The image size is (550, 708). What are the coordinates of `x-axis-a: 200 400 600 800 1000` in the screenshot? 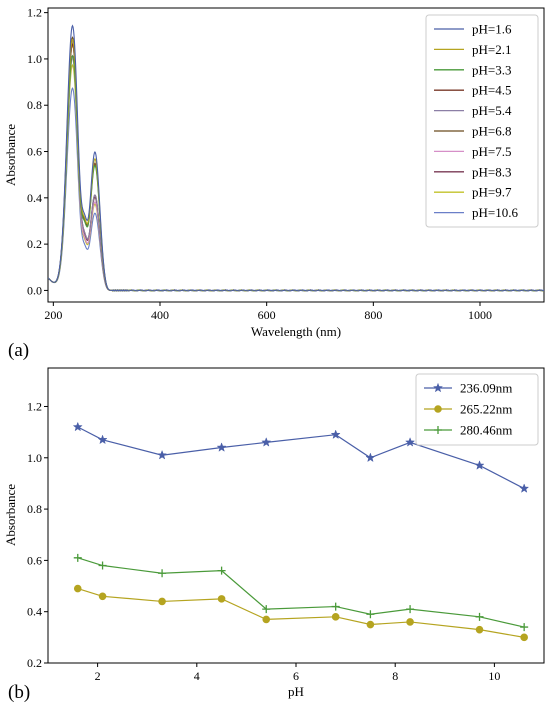 It's located at (268, 312).